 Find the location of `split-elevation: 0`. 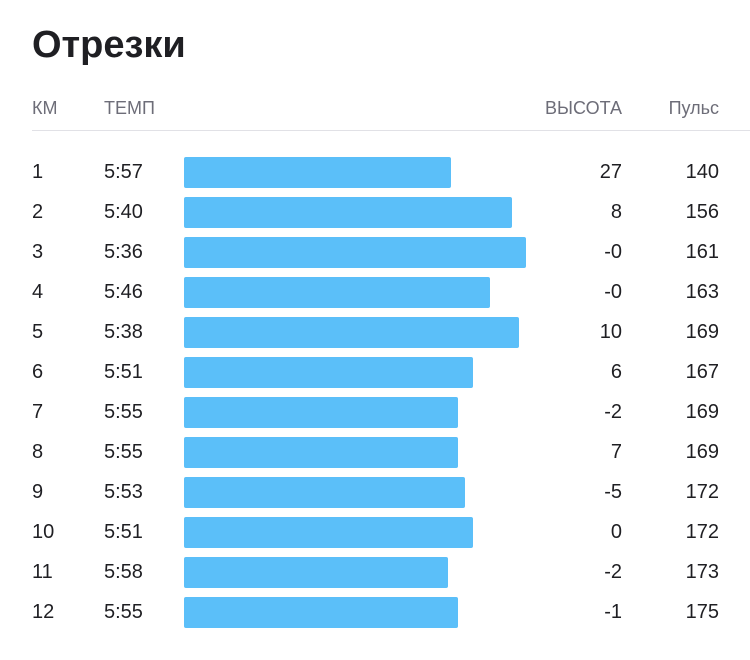

split-elevation: 0 is located at coordinates (616, 532).